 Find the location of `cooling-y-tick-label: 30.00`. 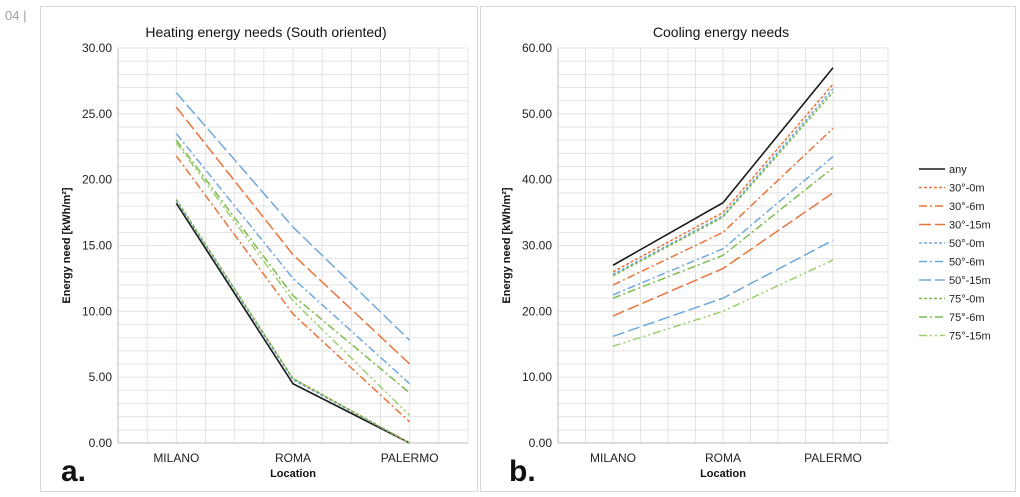

cooling-y-tick-label: 30.00 is located at coordinates (537, 246).